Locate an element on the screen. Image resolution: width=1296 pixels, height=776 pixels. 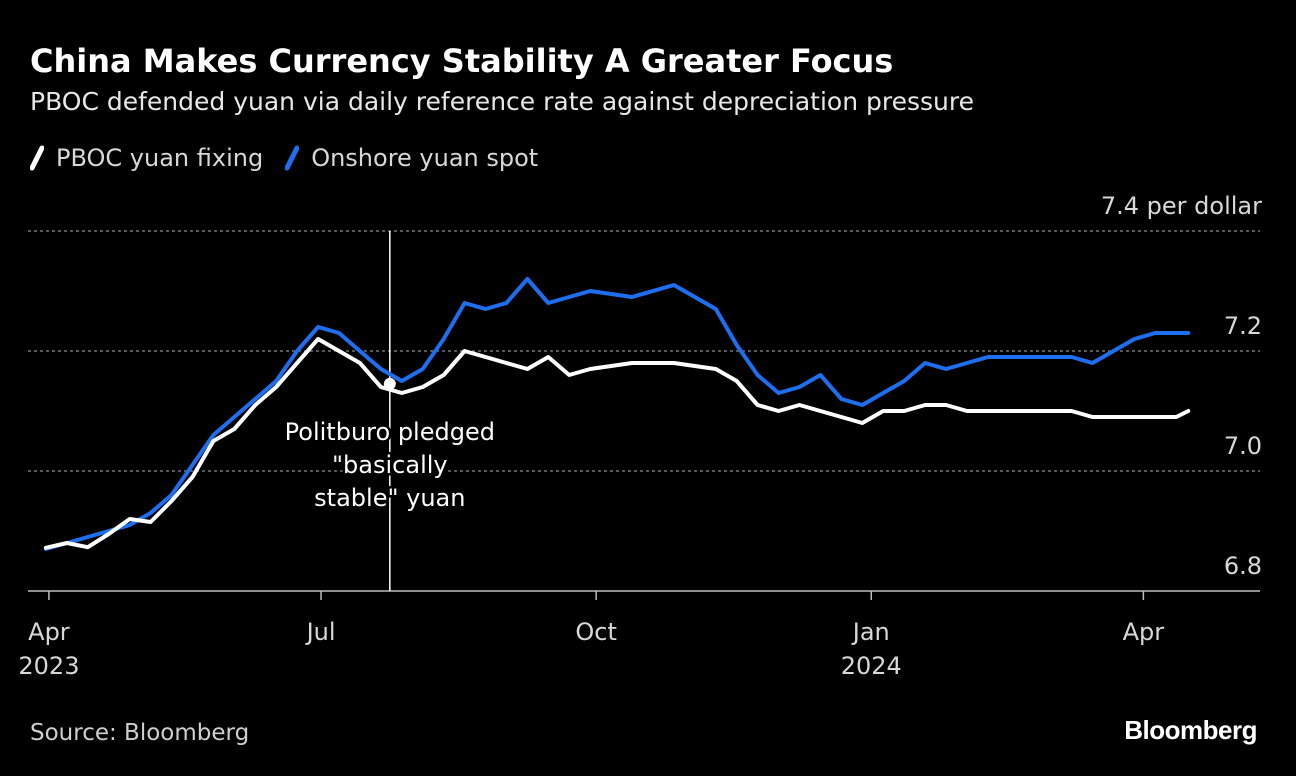
x-tick-label: Jul is located at coordinates (320, 632).